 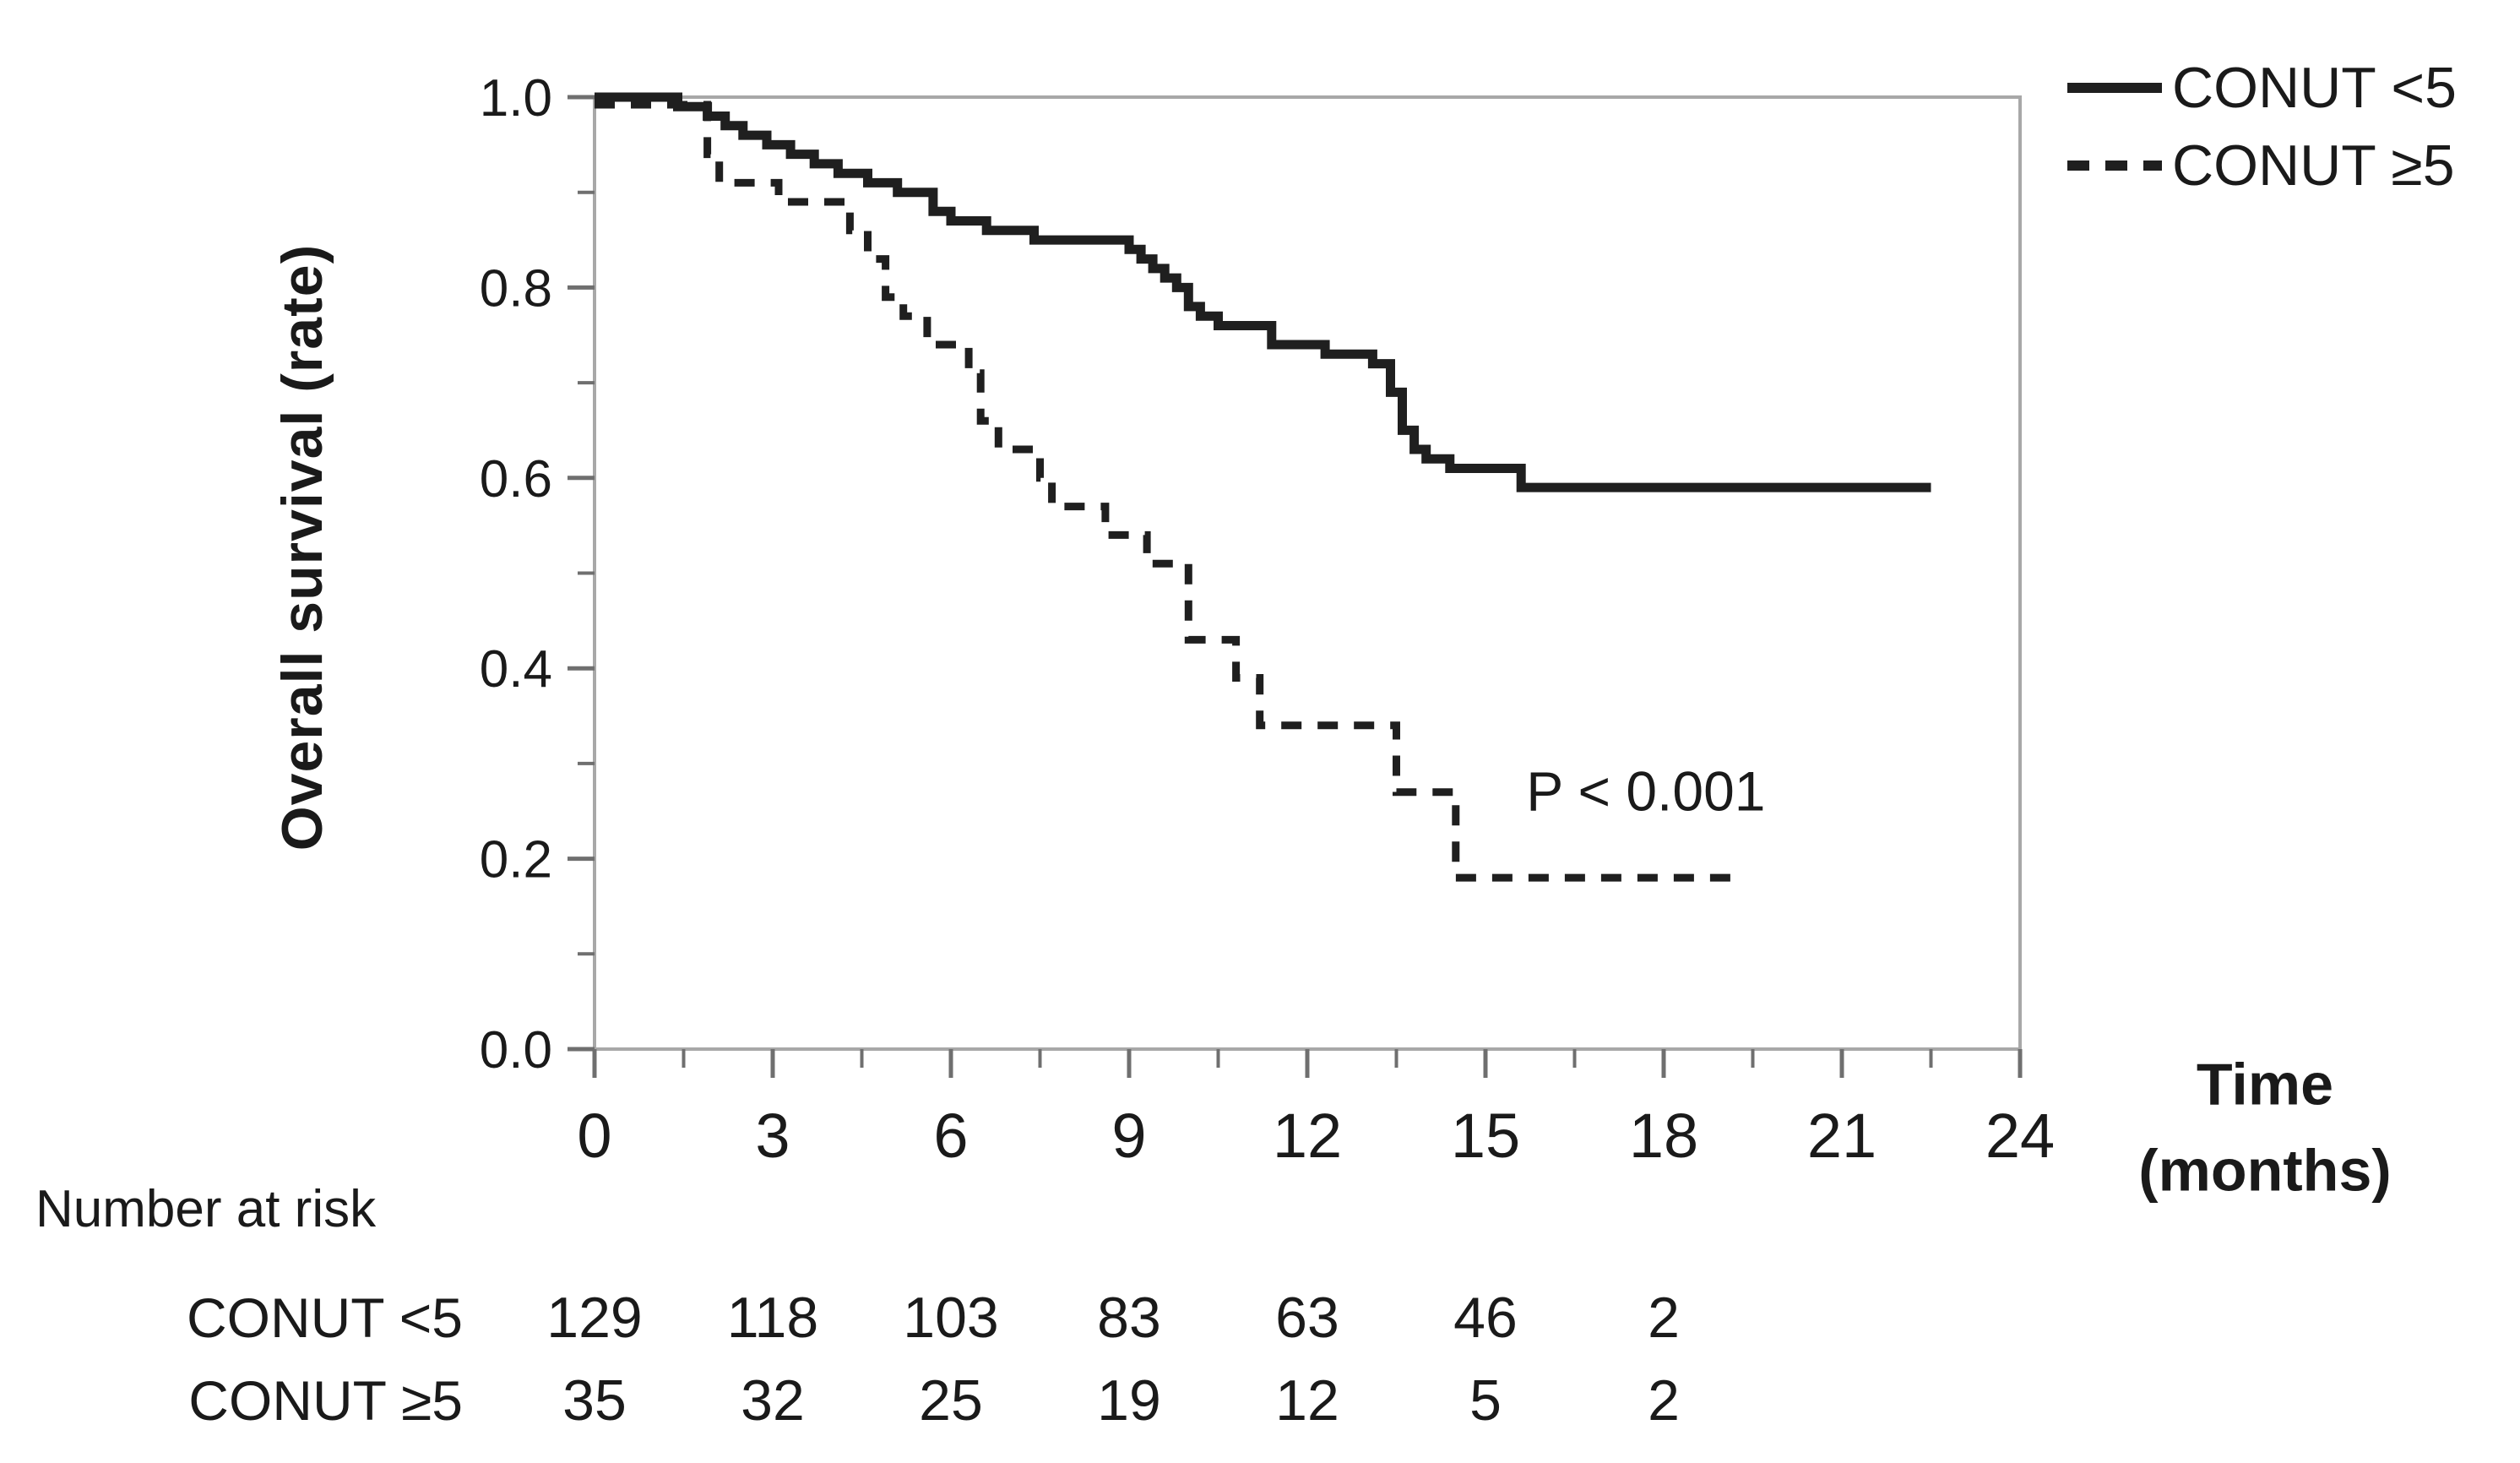 What do you see at coordinates (1128, 1136) in the screenshot?
I see `x-tick-label: 9` at bounding box center [1128, 1136].